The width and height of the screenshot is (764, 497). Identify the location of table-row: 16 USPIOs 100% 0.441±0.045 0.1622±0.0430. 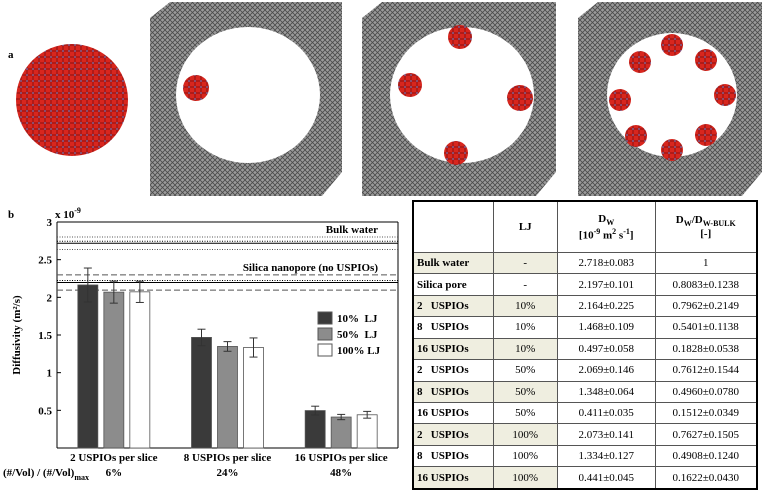
(585, 478).